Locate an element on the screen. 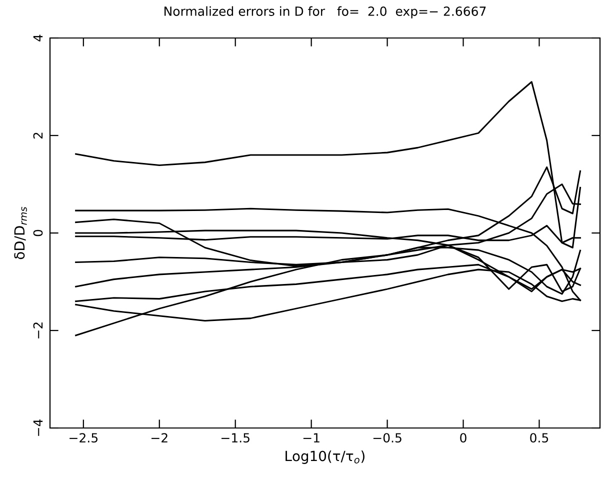 The width and height of the screenshot is (611, 479). x-tick-label: −2 is located at coordinates (160, 437).